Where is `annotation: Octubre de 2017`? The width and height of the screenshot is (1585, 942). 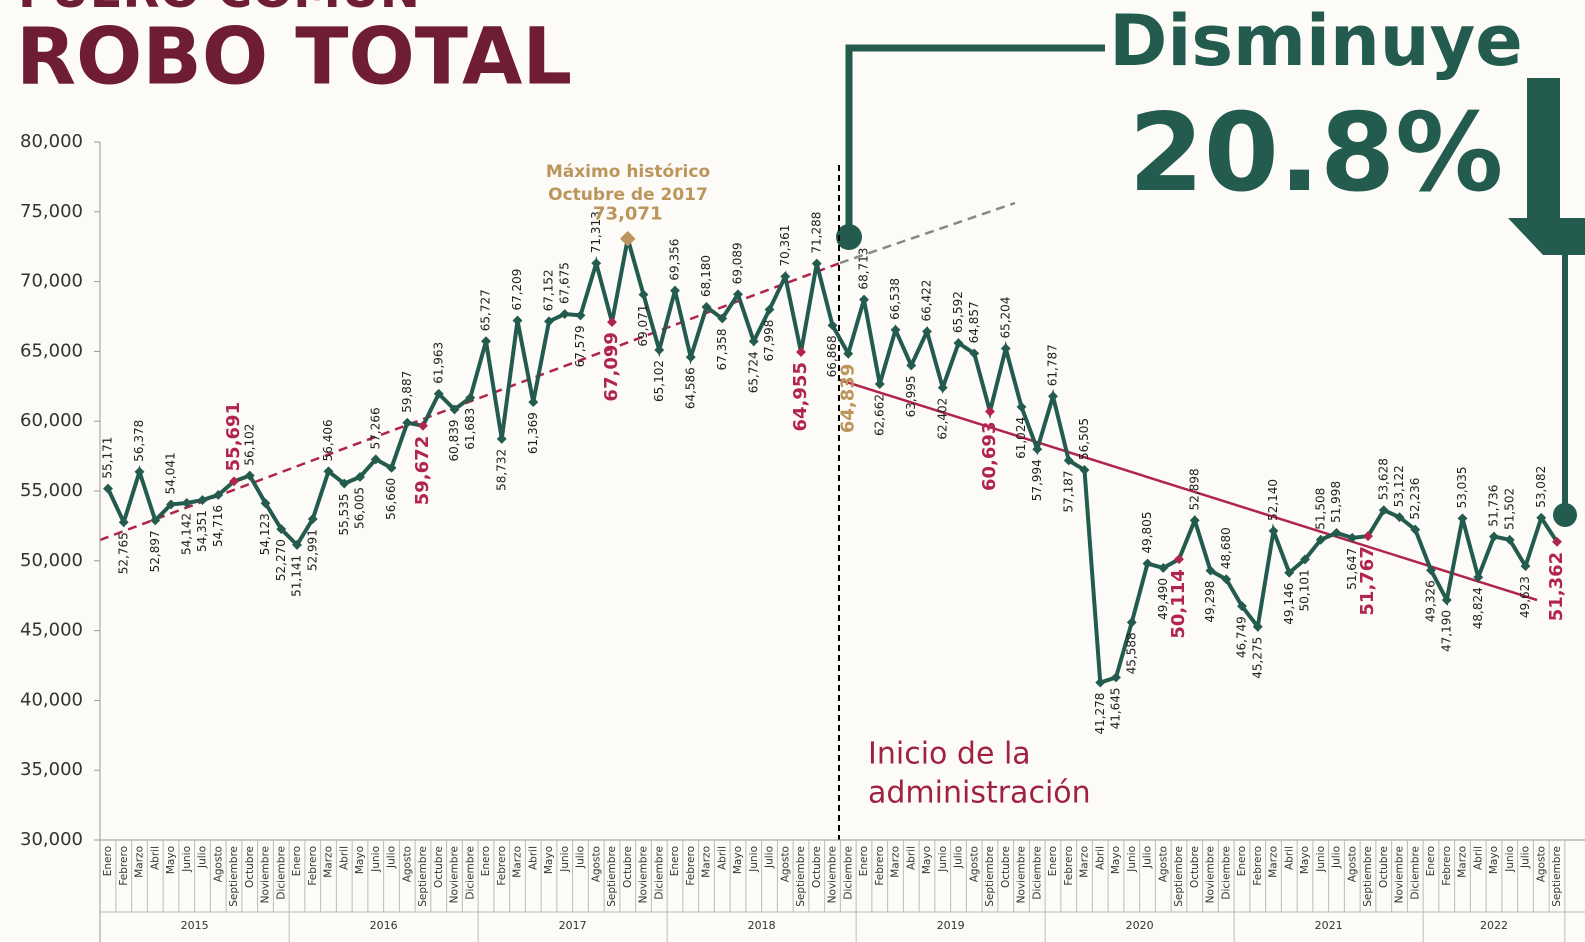 annotation: Octubre de 2017 is located at coordinates (628, 195).